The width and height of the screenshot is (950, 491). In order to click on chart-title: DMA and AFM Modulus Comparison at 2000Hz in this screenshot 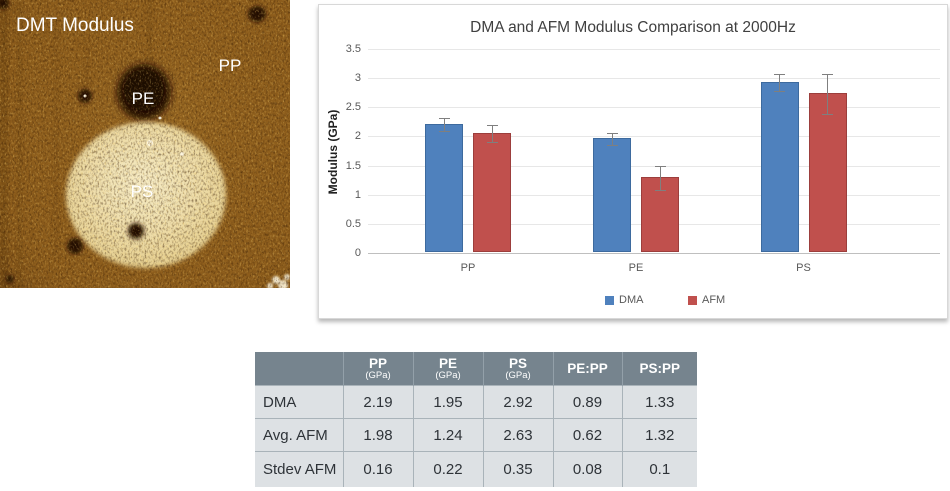, I will do `click(633, 27)`.